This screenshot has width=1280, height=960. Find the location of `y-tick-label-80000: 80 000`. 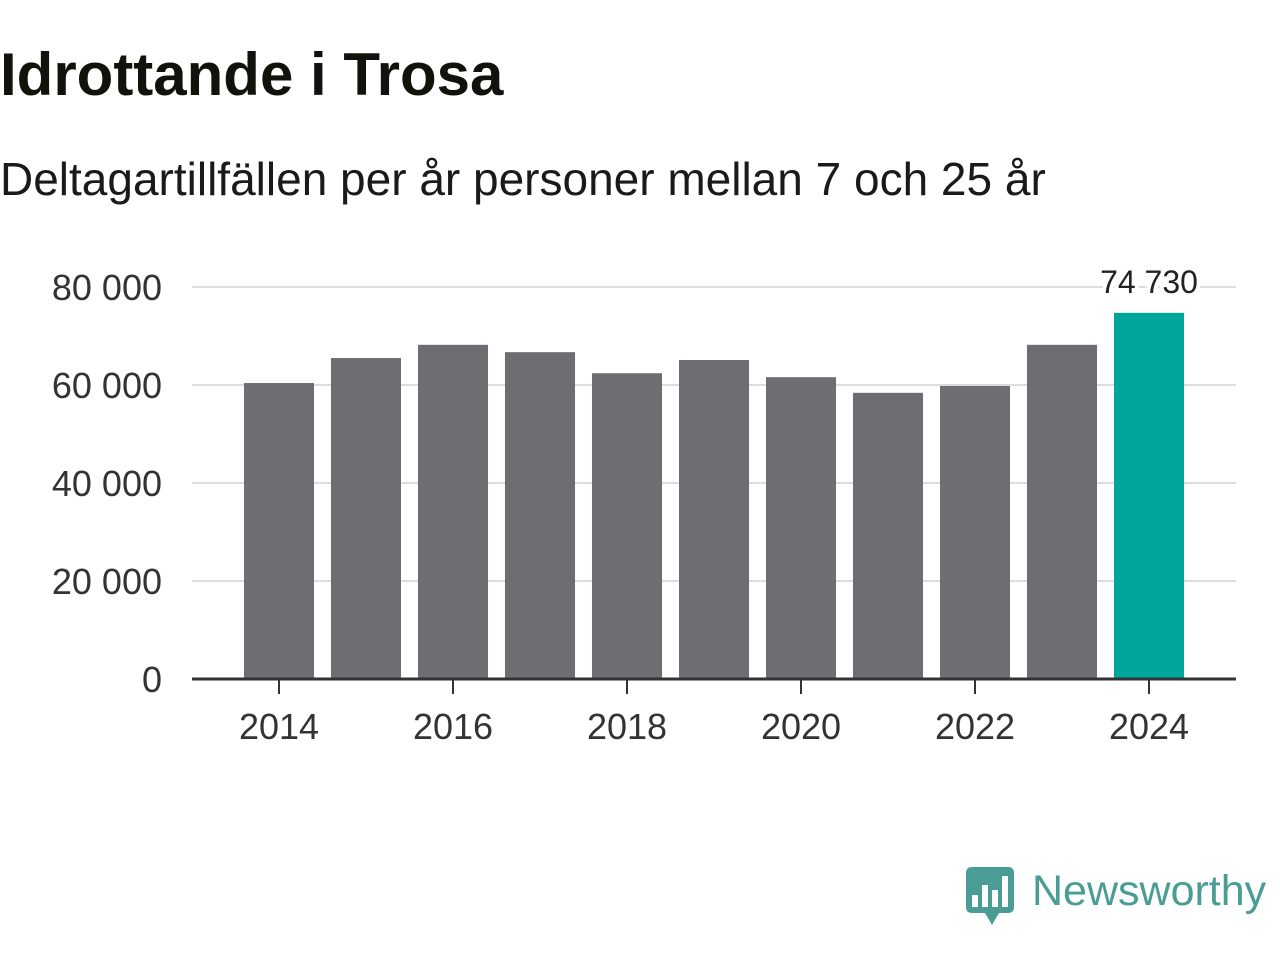

y-tick-label-80000: 80 000 is located at coordinates (107, 287).